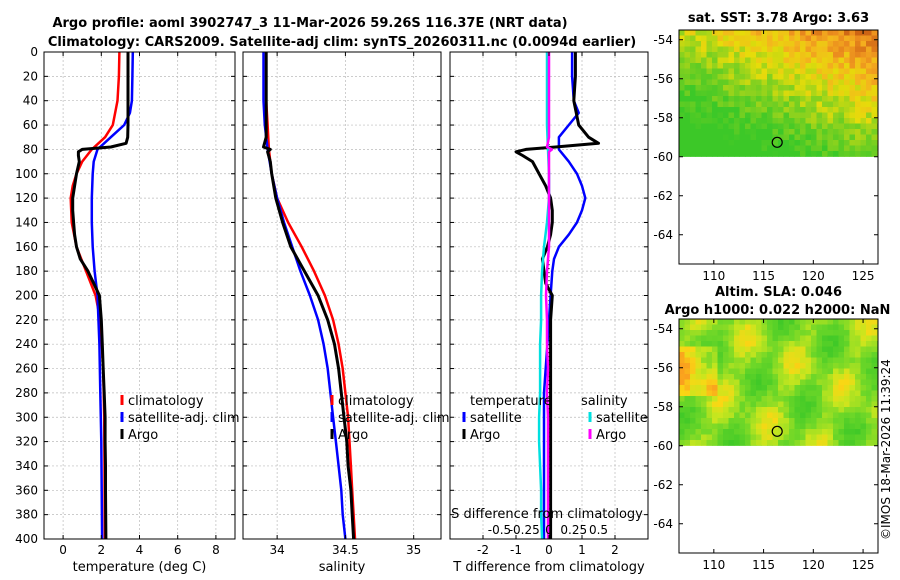  What do you see at coordinates (26, 466) in the screenshot?
I see `y-tick-label: 340` at bounding box center [26, 466].